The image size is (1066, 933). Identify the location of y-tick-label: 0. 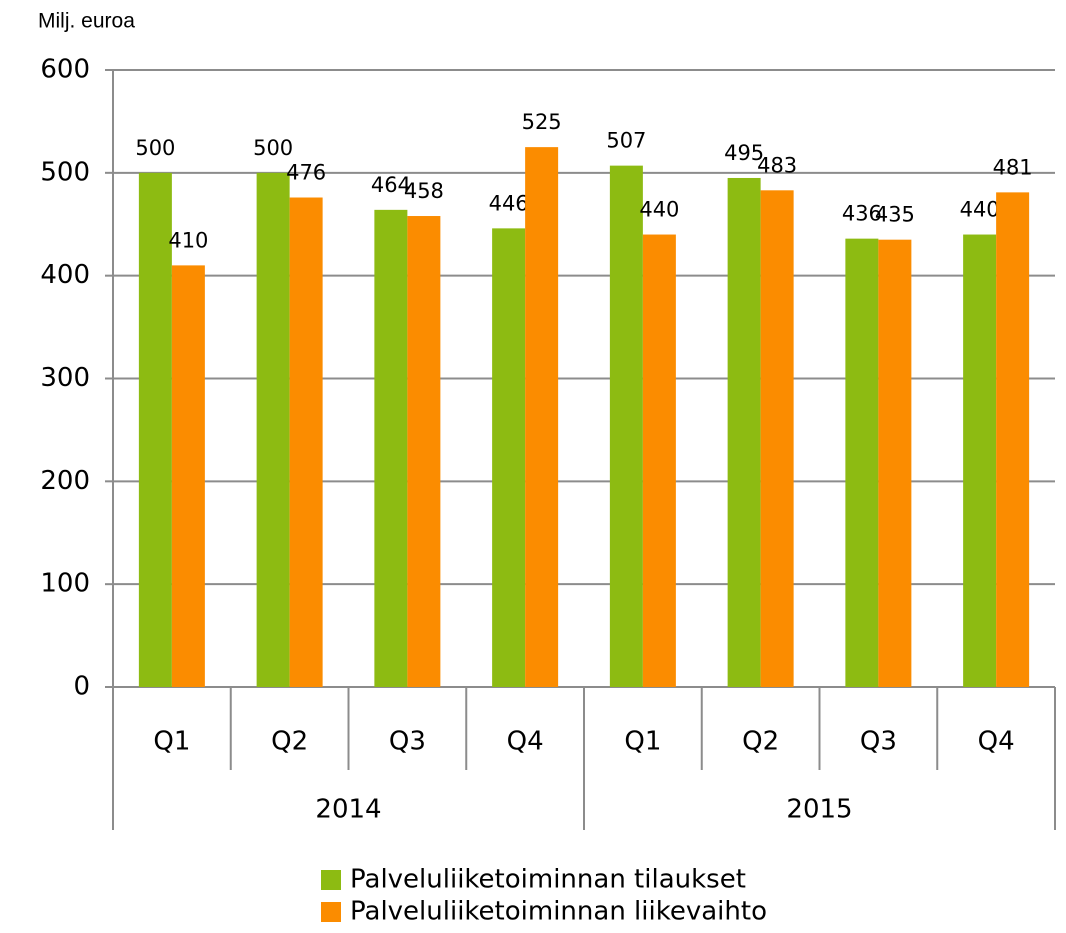
(81, 687).